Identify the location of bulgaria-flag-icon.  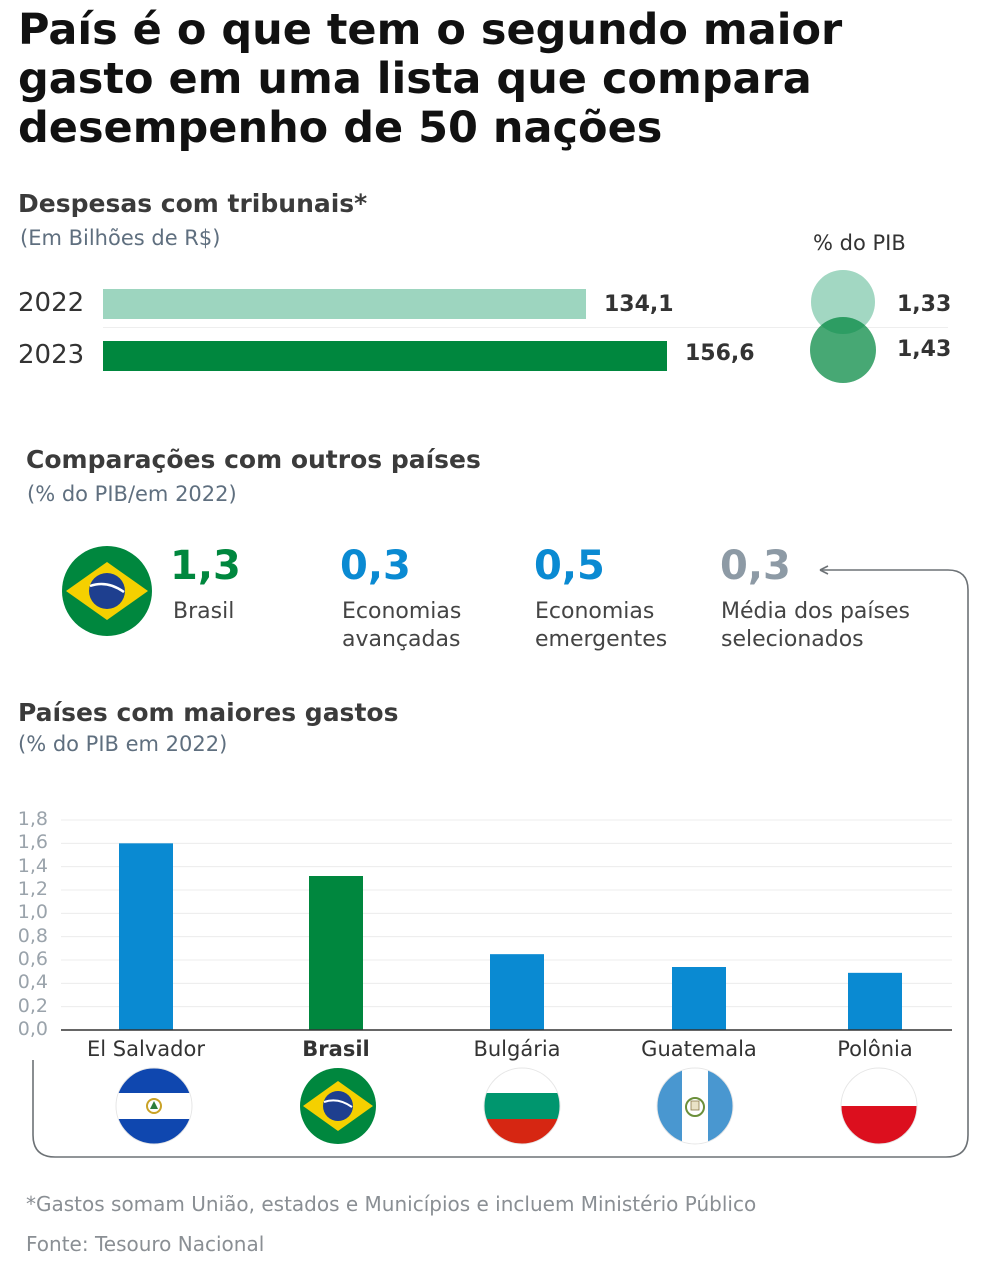
(522, 1106).